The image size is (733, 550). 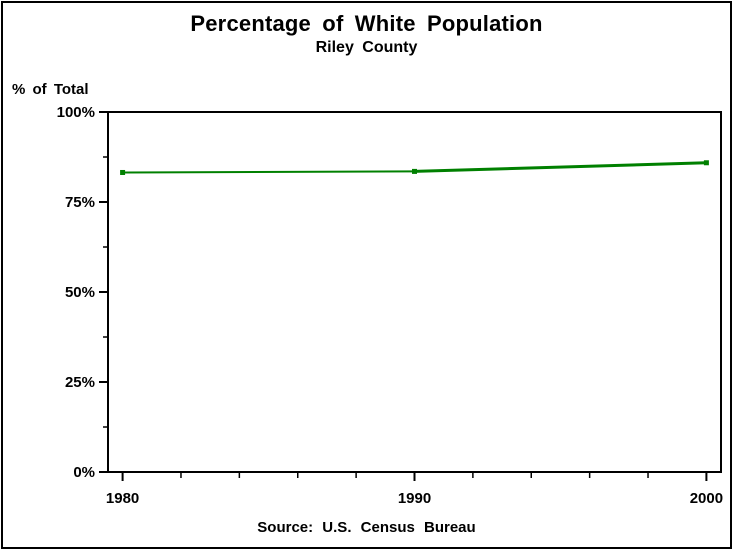 What do you see at coordinates (80, 382) in the screenshot?
I see `y-axis-tick-label: 25%` at bounding box center [80, 382].